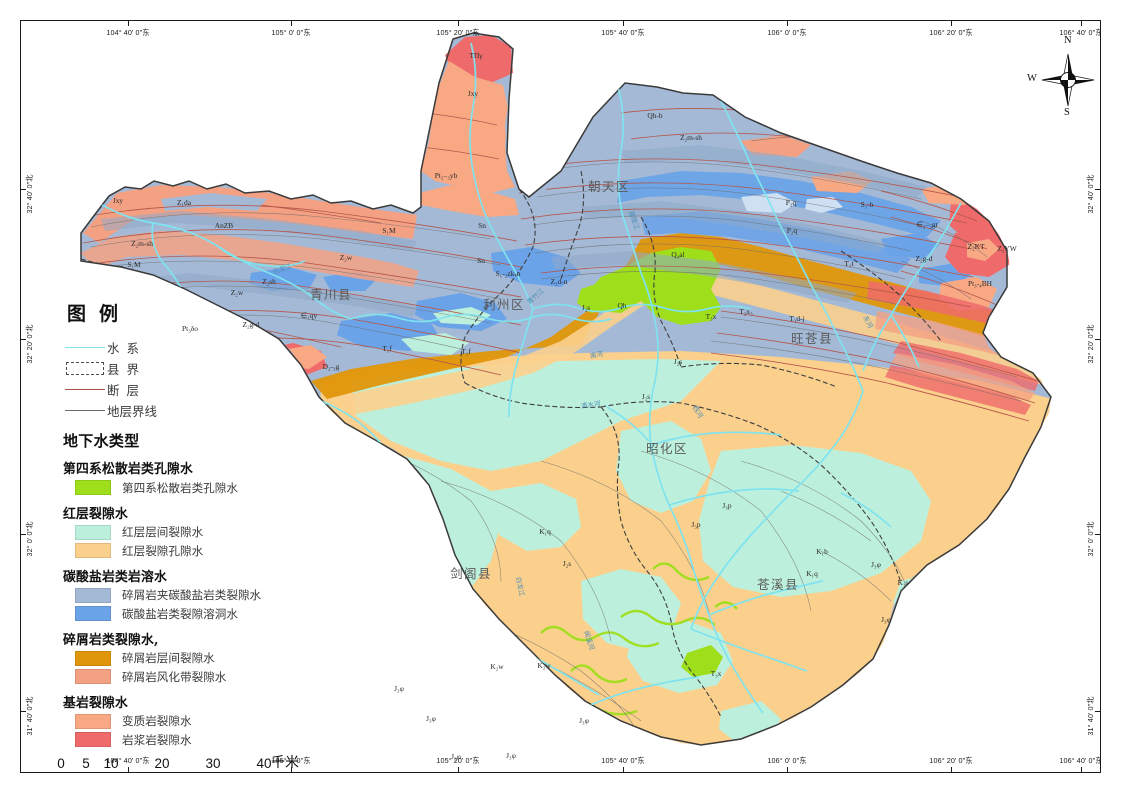 The image size is (1121, 793). I want to click on compass-rose: N S E W, so click(1060, 78).